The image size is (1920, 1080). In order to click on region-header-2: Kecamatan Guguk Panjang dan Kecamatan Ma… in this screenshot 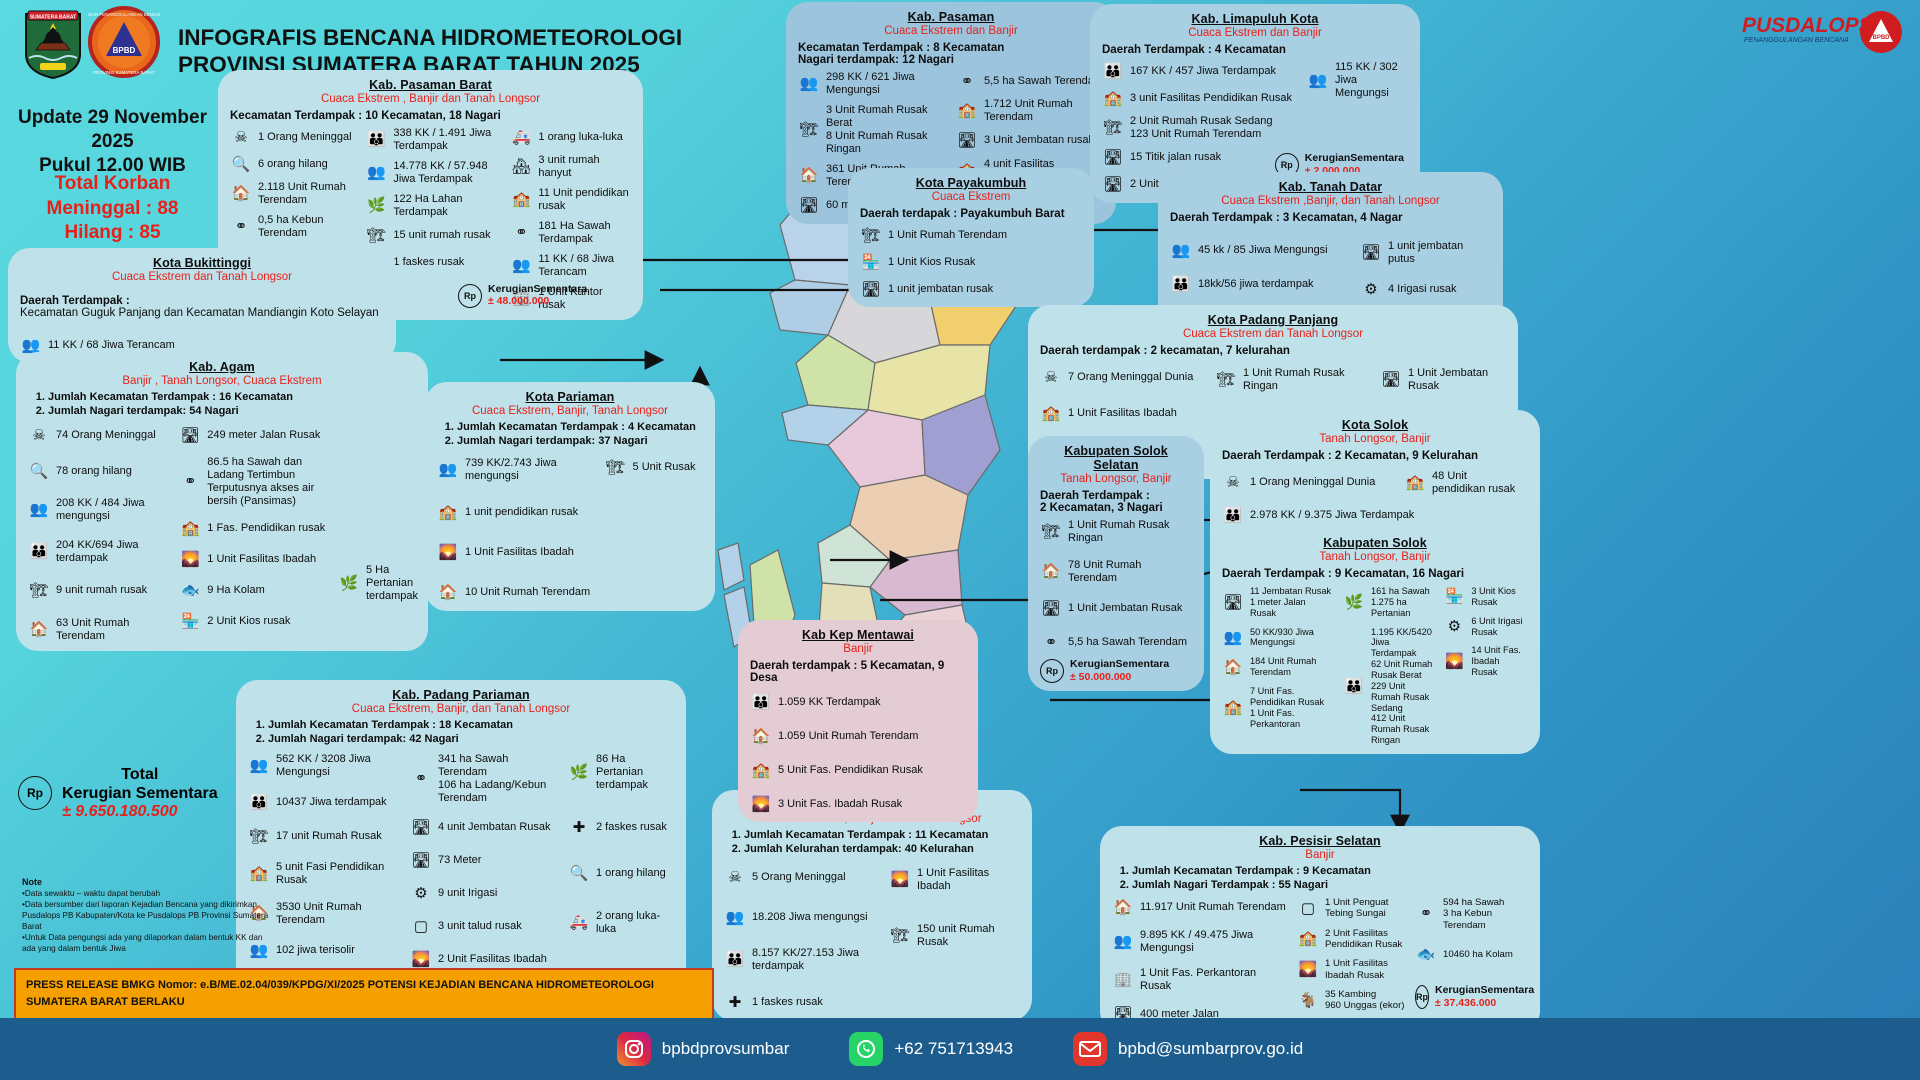, I will do `click(199, 313)`.